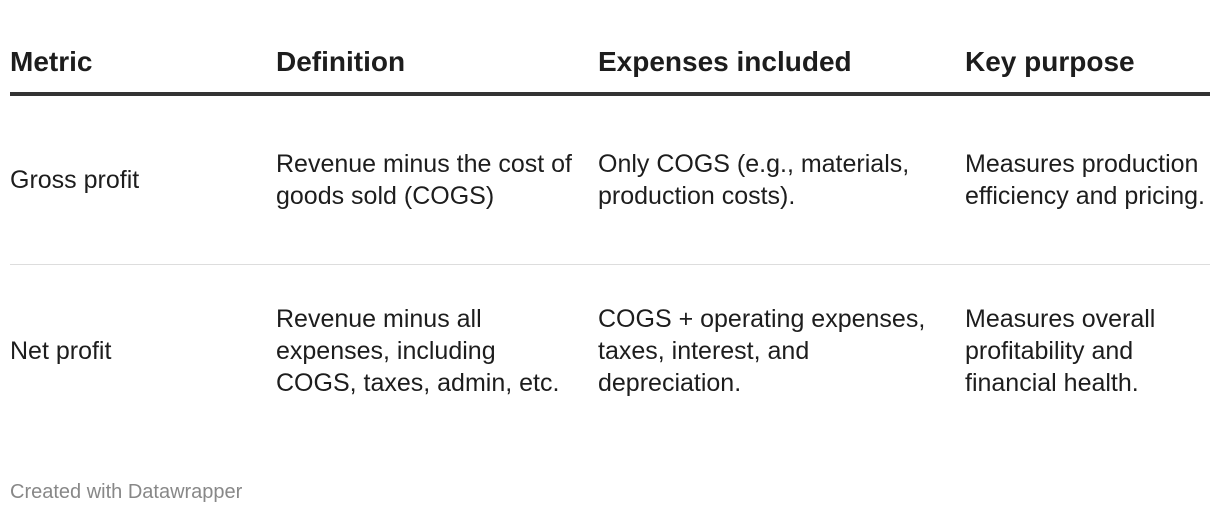  I want to click on datawrapper-credit: Created with Datawrapper, so click(126, 492).